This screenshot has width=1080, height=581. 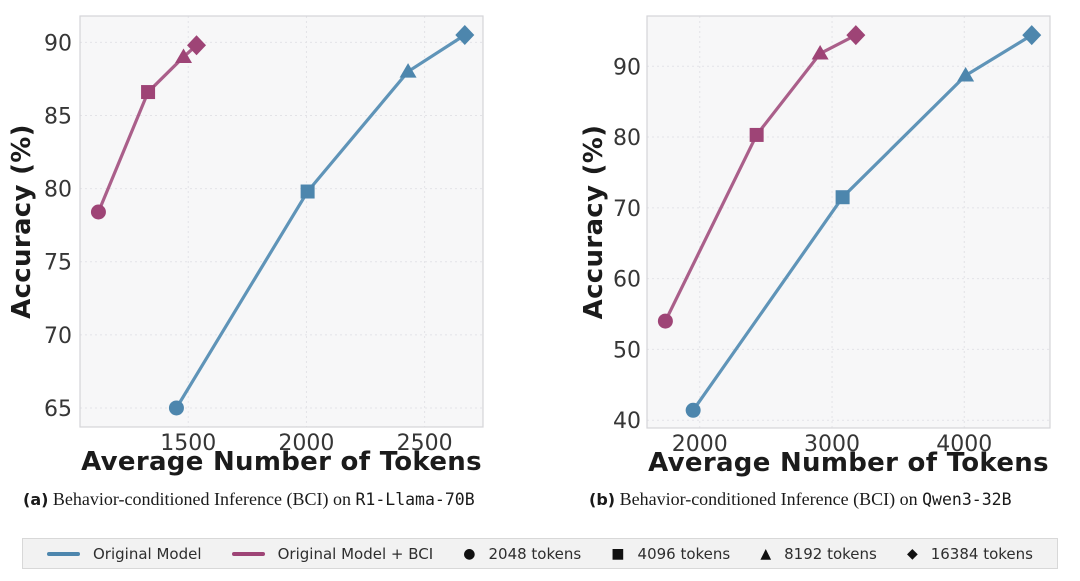 What do you see at coordinates (684, 553) in the screenshot?
I see `legend-label-4096-tokens: 4096 tokens` at bounding box center [684, 553].